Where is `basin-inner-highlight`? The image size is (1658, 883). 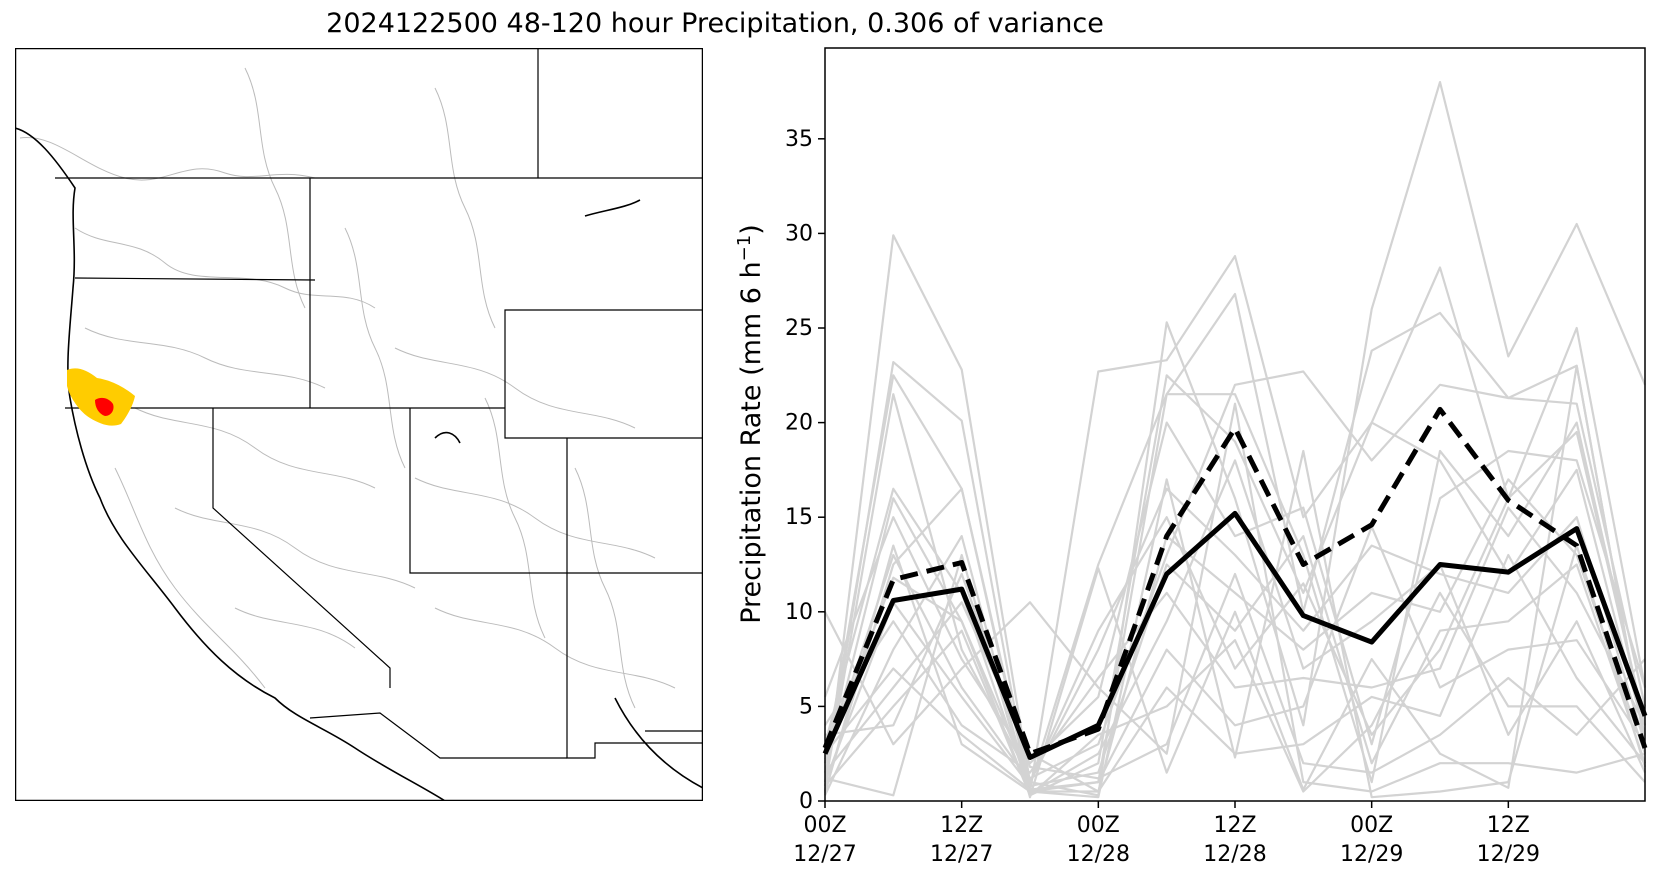
basin-inner-highlight is located at coordinates (104, 406).